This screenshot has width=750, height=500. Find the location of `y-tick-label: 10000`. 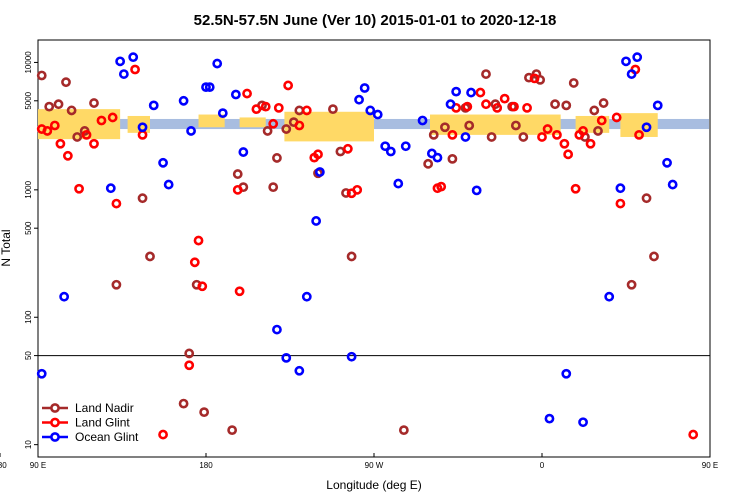

y-tick-label: 10000 is located at coordinates (28, 62).